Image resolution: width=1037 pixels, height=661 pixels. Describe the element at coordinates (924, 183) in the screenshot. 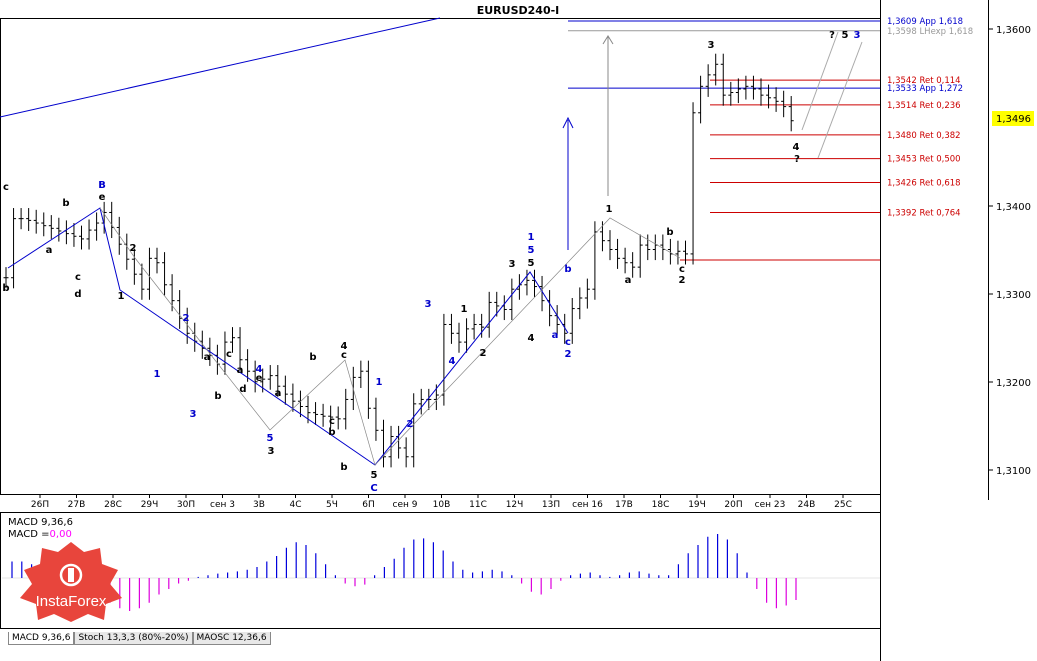

I see `level-label: 1,3426 Ret 0,618` at that location.